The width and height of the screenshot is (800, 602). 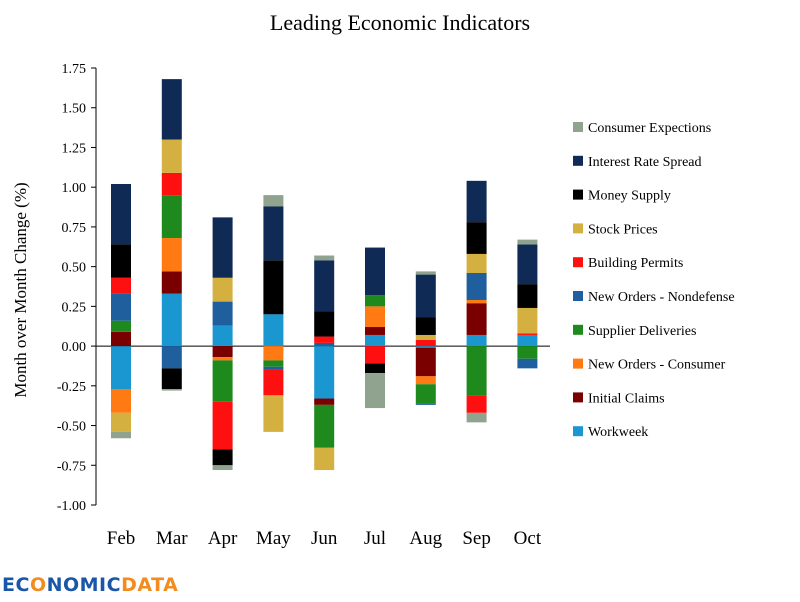 What do you see at coordinates (324, 258) in the screenshot?
I see `bar-segment-consumer-expections-jun` at bounding box center [324, 258].